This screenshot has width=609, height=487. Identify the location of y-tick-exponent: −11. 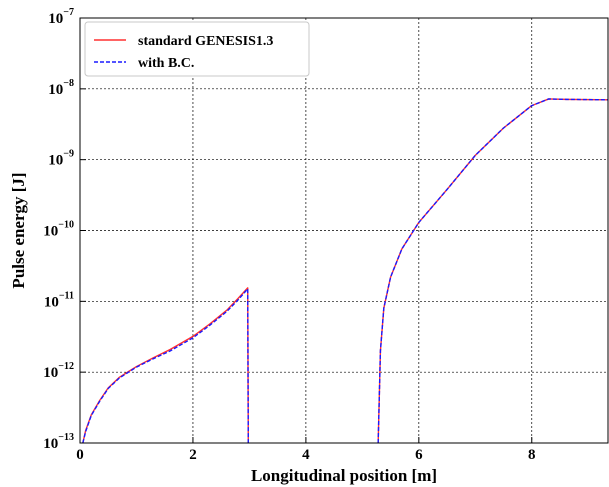
(66, 295).